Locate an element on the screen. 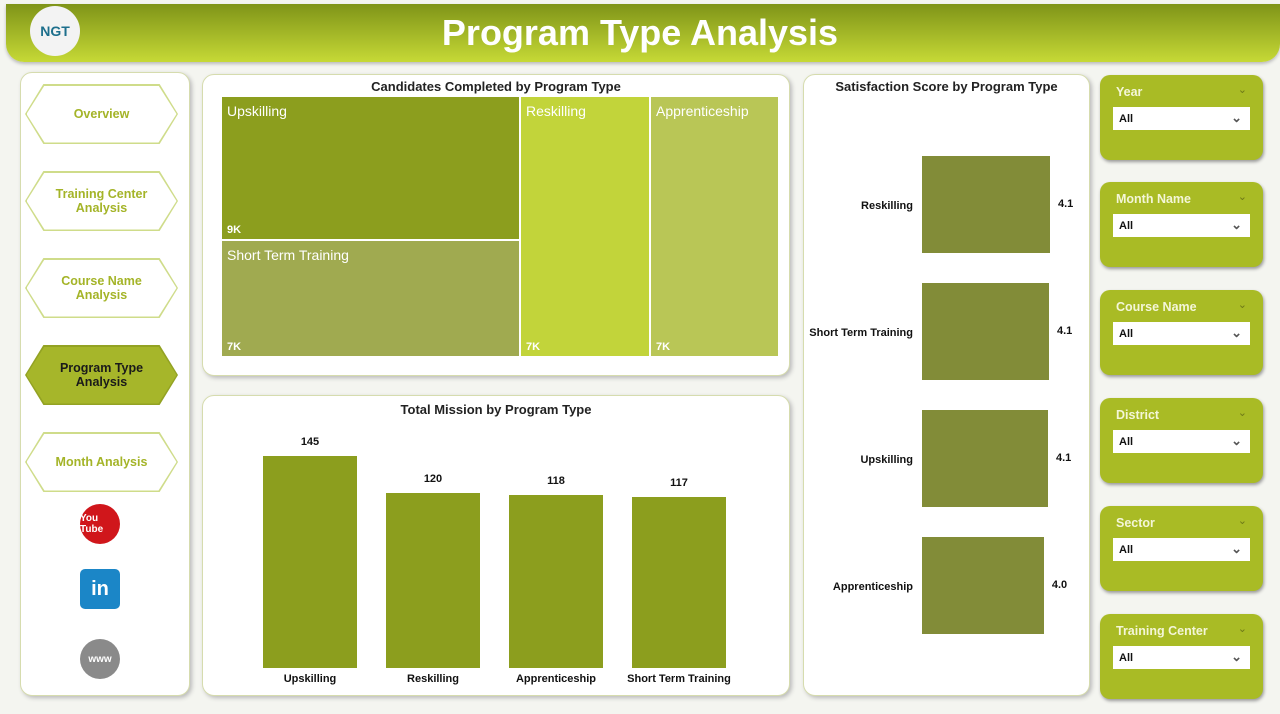 This screenshot has height=714, width=1280. nav-program-type-analysis: Program Type Analysis is located at coordinates (101, 375).